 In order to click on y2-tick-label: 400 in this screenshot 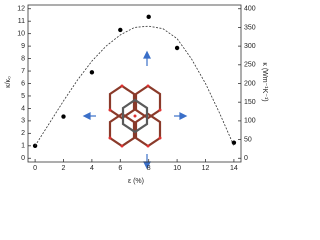, I will do `click(250, 9)`.